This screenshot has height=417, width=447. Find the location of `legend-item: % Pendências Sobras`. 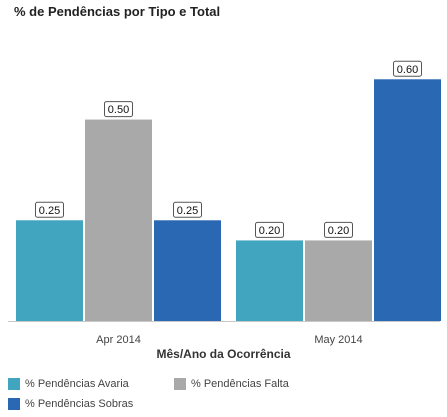

legend-item: % Pendências Sobras is located at coordinates (70, 404).